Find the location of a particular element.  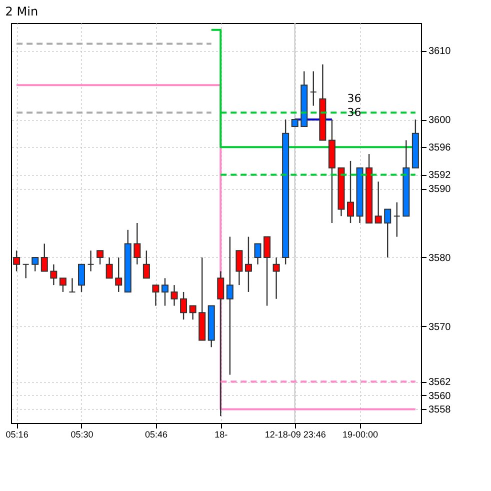

y-tick-label: 3560 is located at coordinates (440, 396).